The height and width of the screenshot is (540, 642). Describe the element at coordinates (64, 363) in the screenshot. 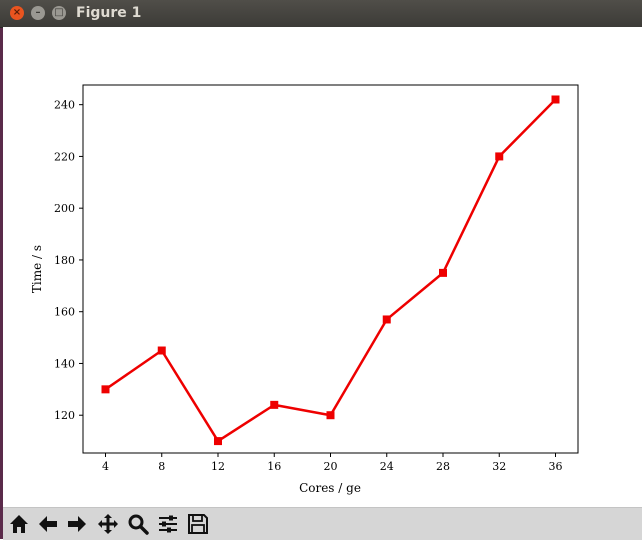

I see `y-tick-label: 140` at that location.